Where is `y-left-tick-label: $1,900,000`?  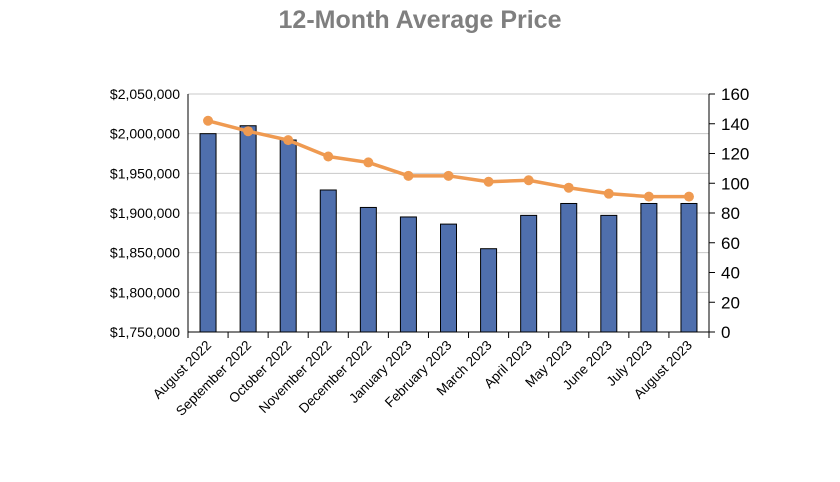 y-left-tick-label: $1,900,000 is located at coordinates (145, 213).